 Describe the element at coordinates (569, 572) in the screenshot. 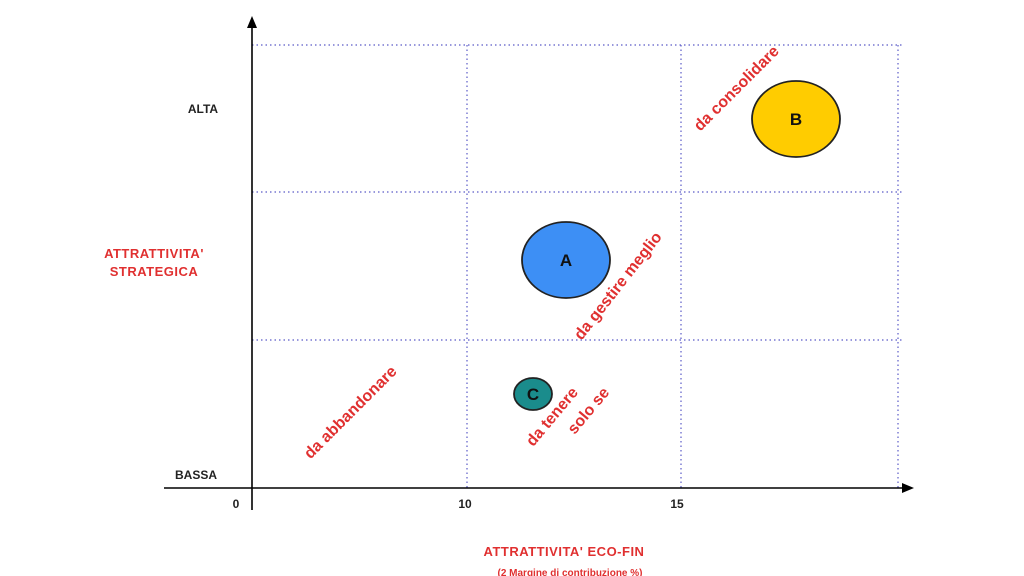

I see `x-axis-sublabel: (2 Margine di contribuzione %)` at that location.